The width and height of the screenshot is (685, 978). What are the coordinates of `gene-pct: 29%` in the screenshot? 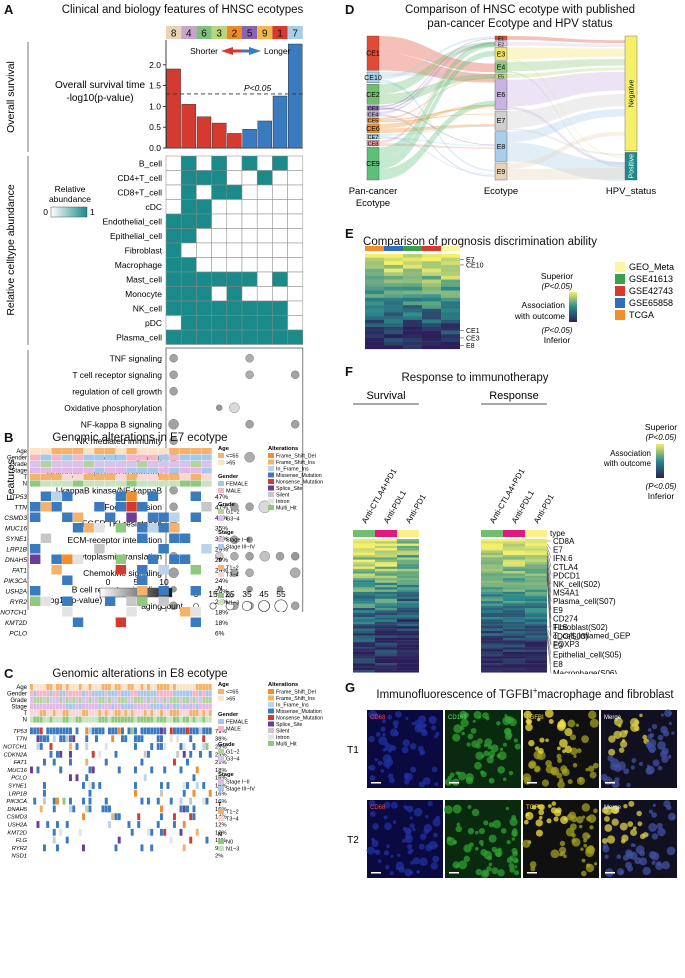 It's located at (221, 570).